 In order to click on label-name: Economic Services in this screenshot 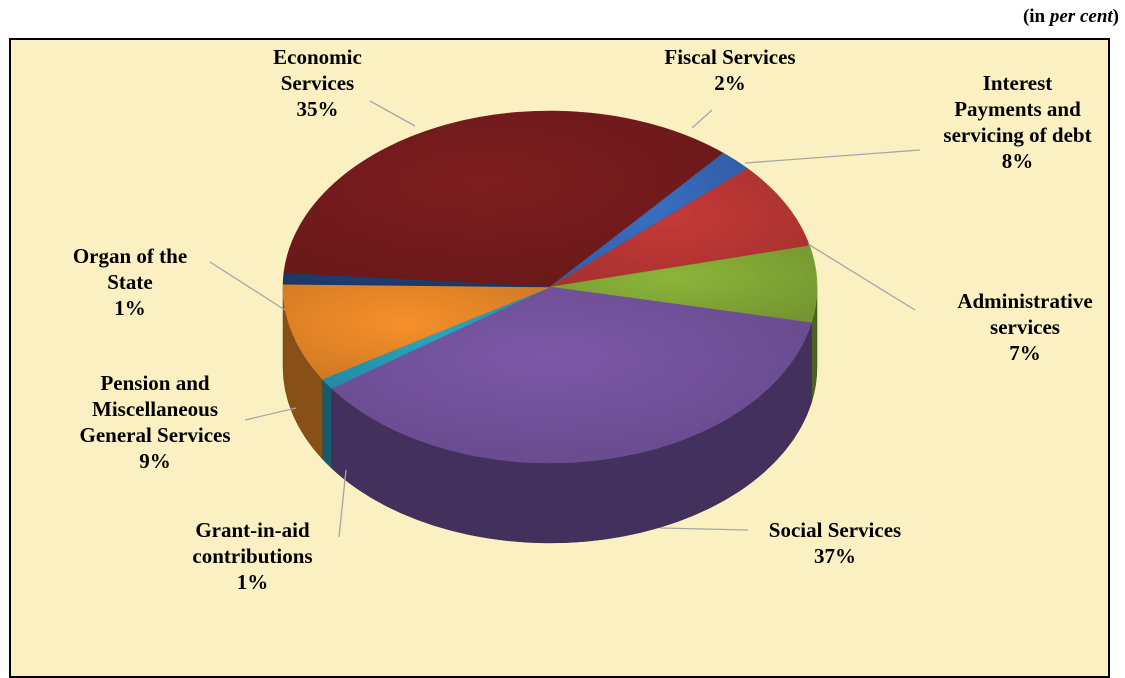, I will do `click(317, 70)`.